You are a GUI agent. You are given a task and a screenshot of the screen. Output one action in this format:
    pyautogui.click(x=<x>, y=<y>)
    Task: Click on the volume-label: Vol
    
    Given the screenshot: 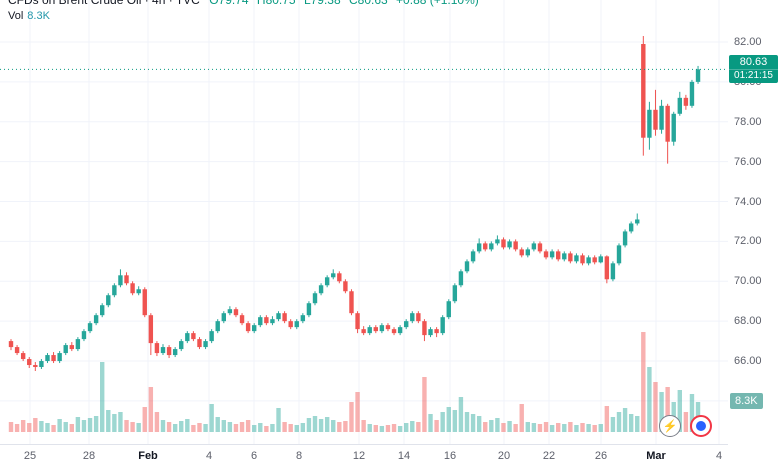 What is the action you would take?
    pyautogui.click(x=16, y=16)
    